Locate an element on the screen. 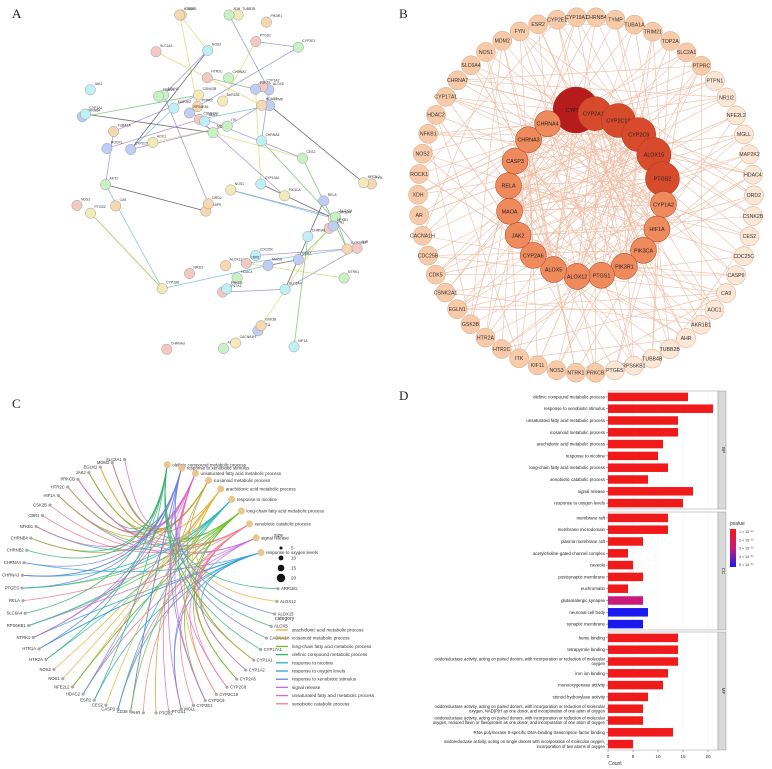 Image resolution: width=772 pixels, height=769 pixels. ppi-ring-node: MDM2 is located at coordinates (502, 40).